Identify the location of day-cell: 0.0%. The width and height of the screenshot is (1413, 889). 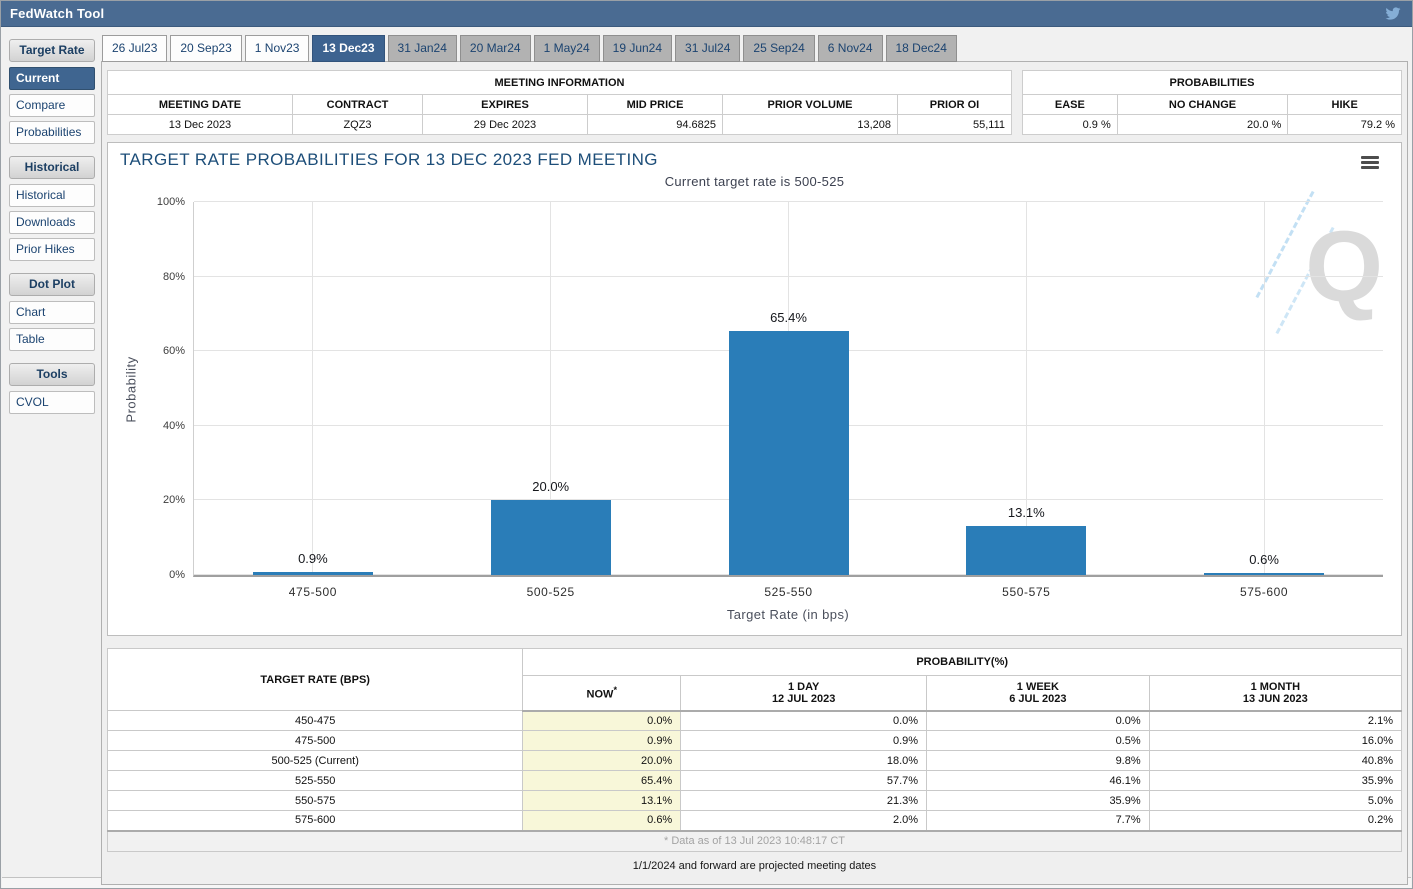
(804, 720).